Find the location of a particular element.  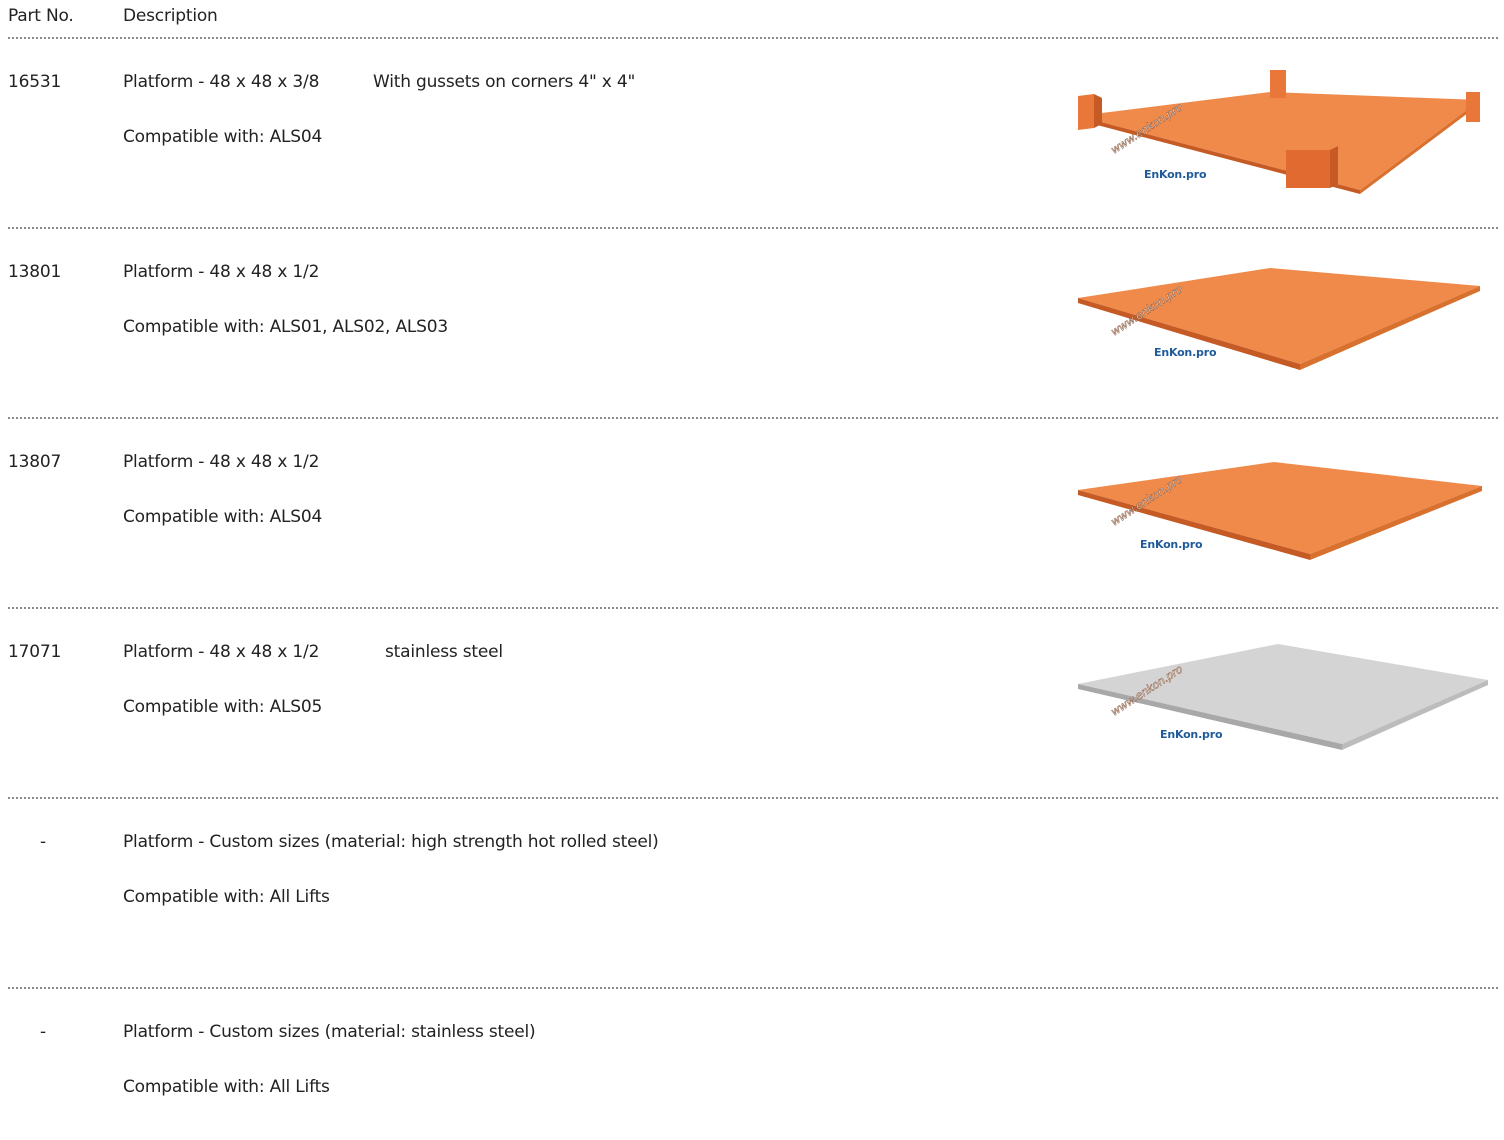

part-compatibility: Compatible with: ALS05 is located at coordinates (223, 707).